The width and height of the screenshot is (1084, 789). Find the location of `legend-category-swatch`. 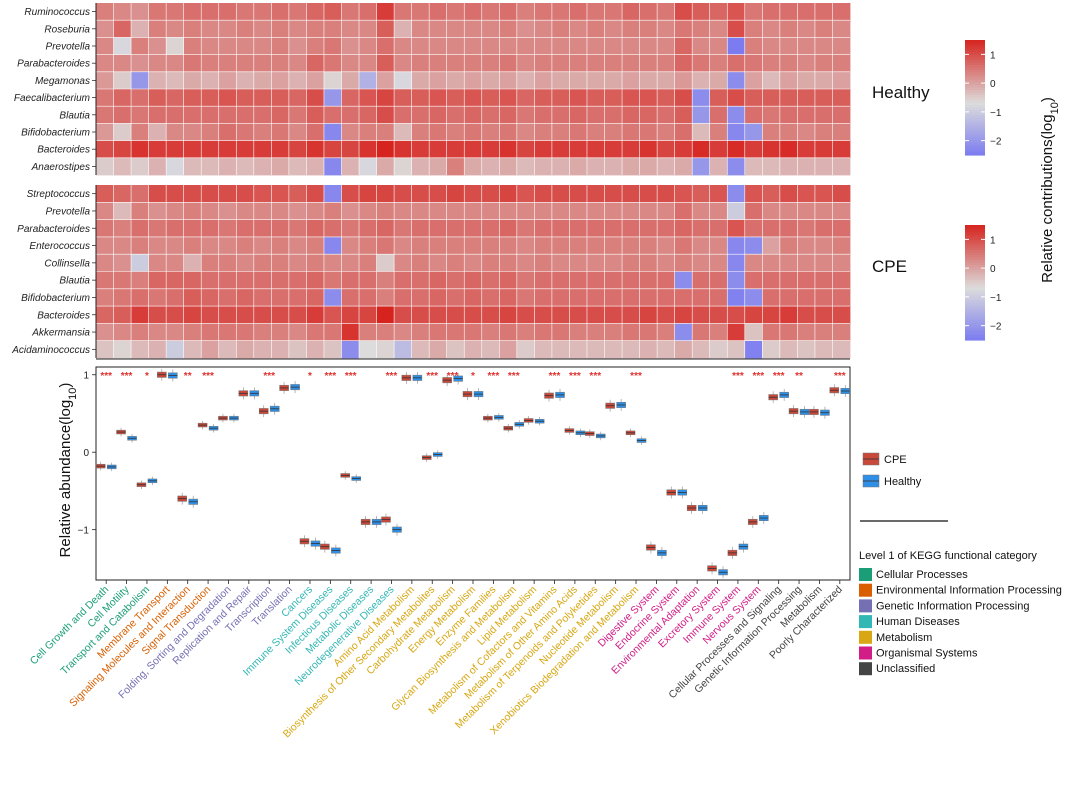

legend-category-swatch is located at coordinates (865, 669).